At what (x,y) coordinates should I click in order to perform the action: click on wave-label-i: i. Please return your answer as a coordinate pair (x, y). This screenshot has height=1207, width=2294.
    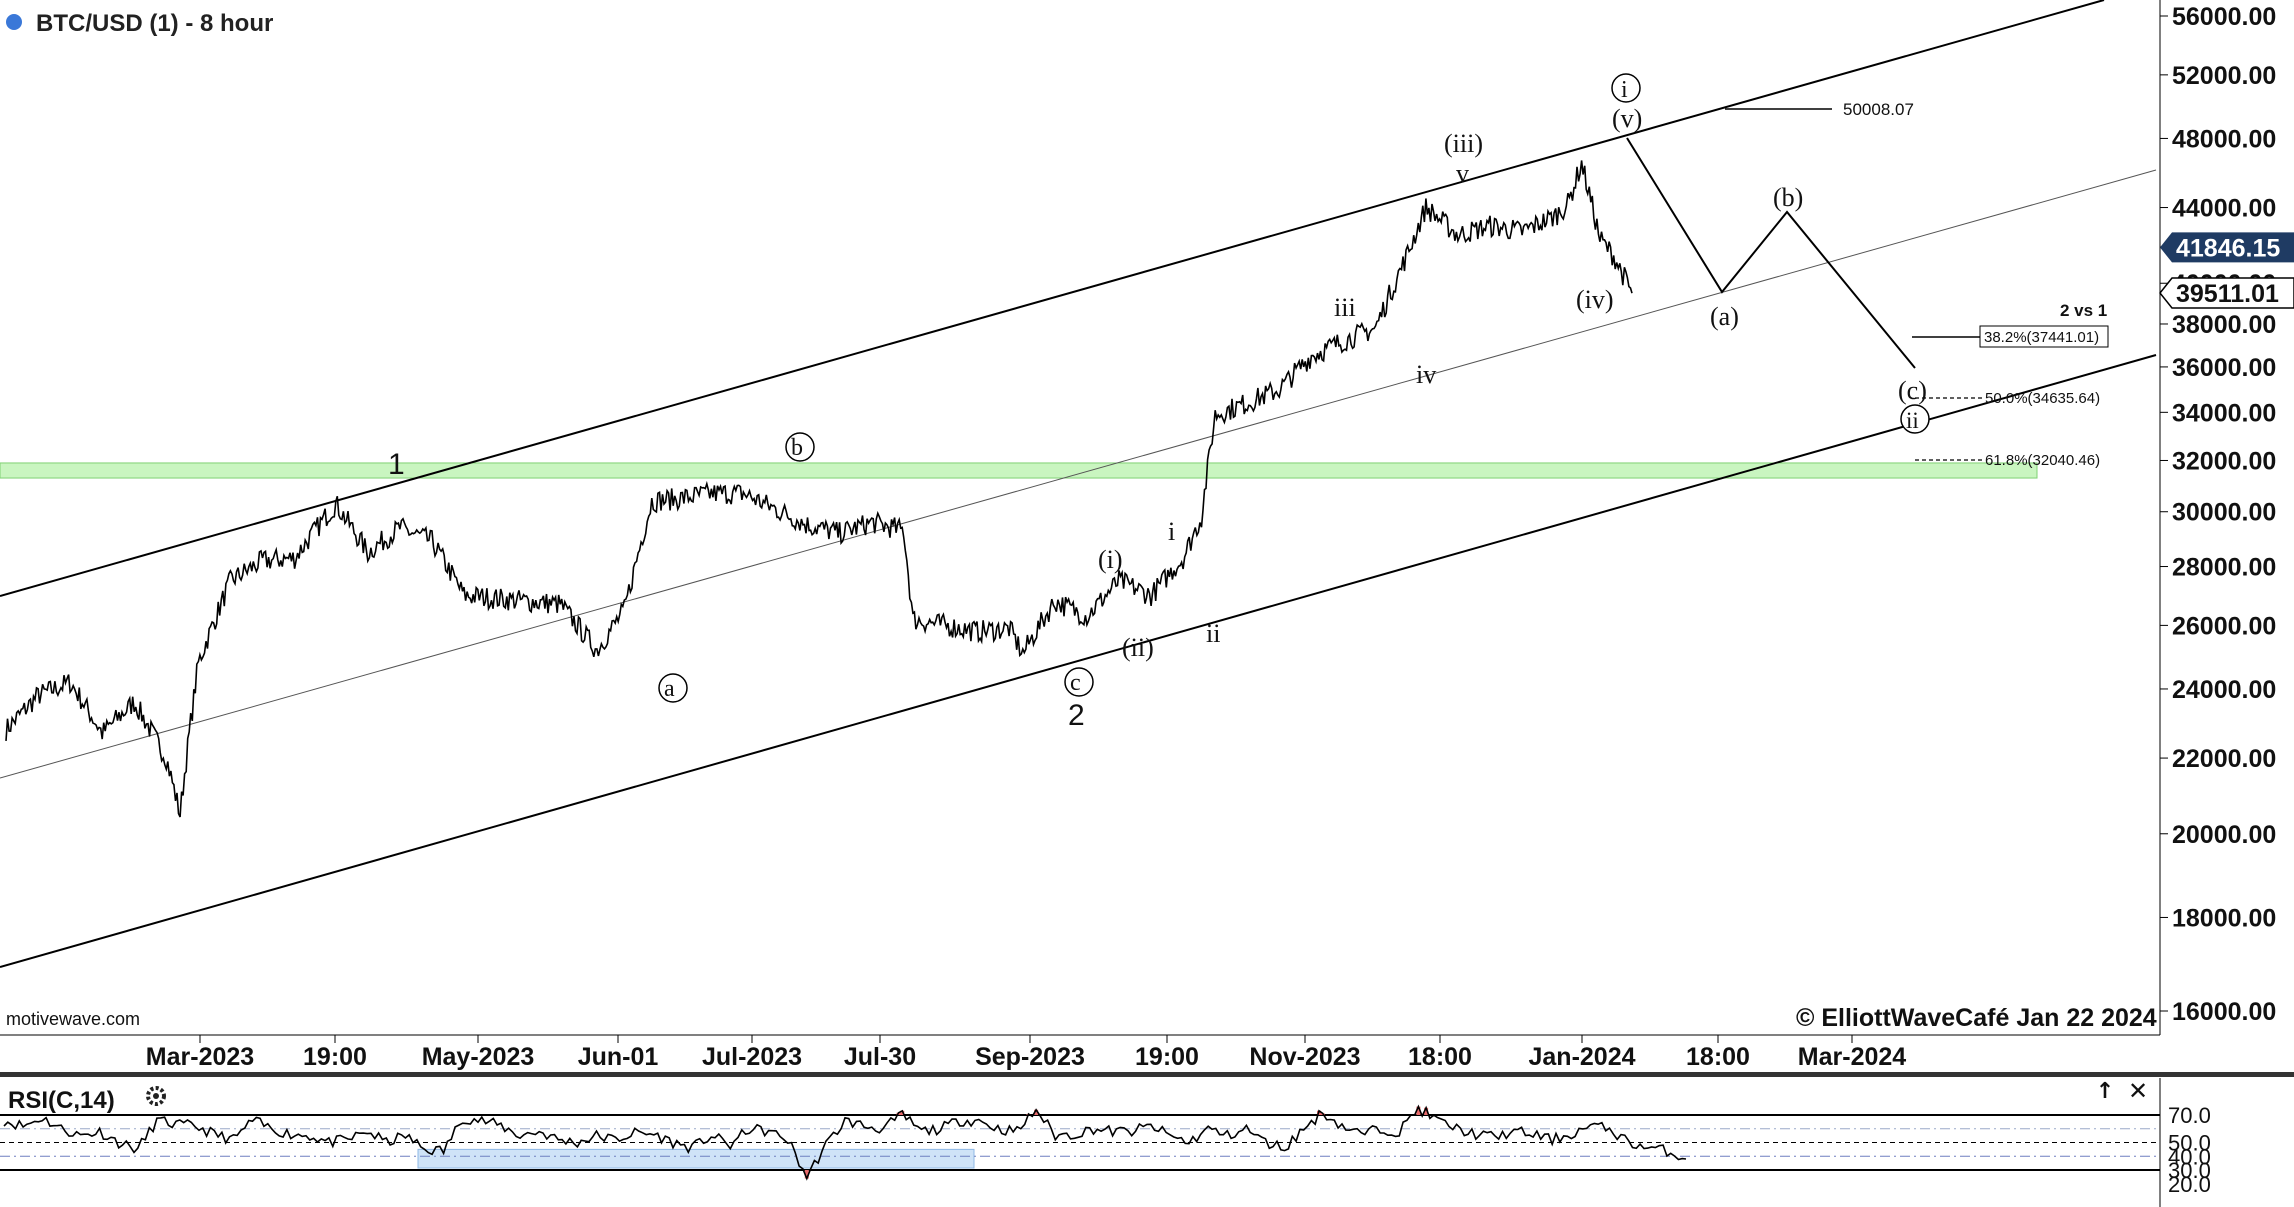
    Looking at the image, I should click on (1171, 531).